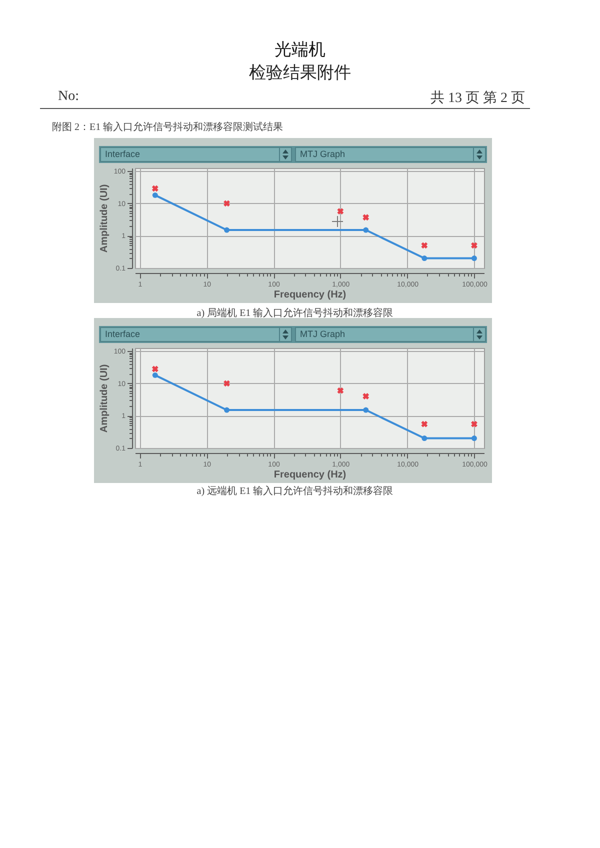 This screenshot has width=600, height=848. What do you see at coordinates (68, 97) in the screenshot?
I see `text: No:` at bounding box center [68, 97].